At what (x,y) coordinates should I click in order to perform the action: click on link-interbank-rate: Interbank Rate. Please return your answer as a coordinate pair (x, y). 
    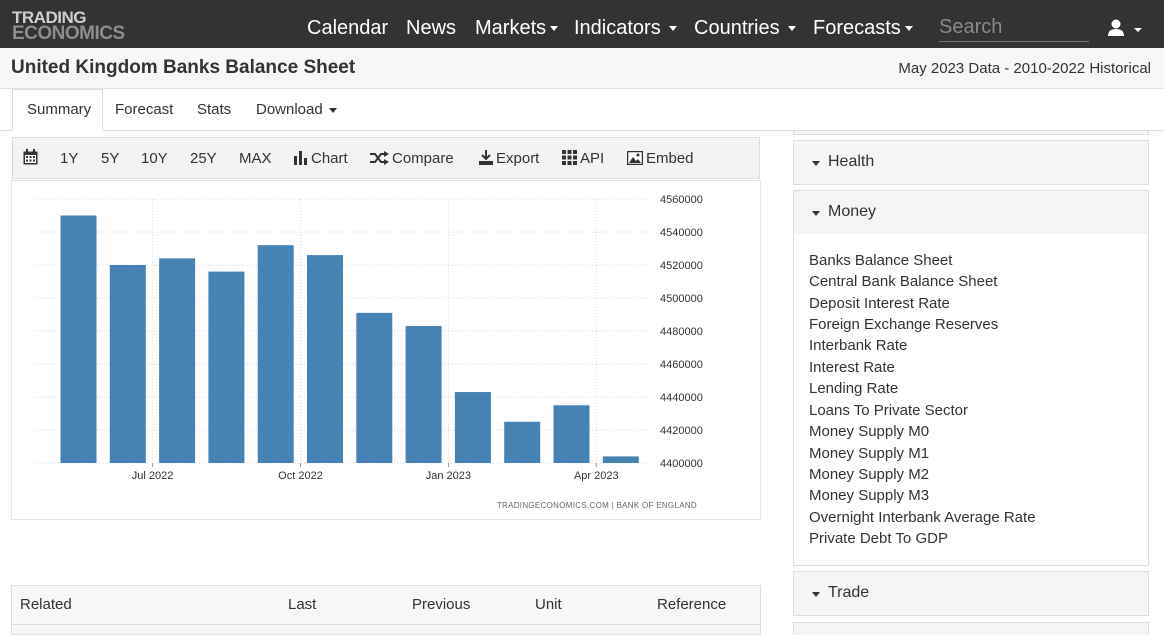
    Looking at the image, I should click on (858, 345).